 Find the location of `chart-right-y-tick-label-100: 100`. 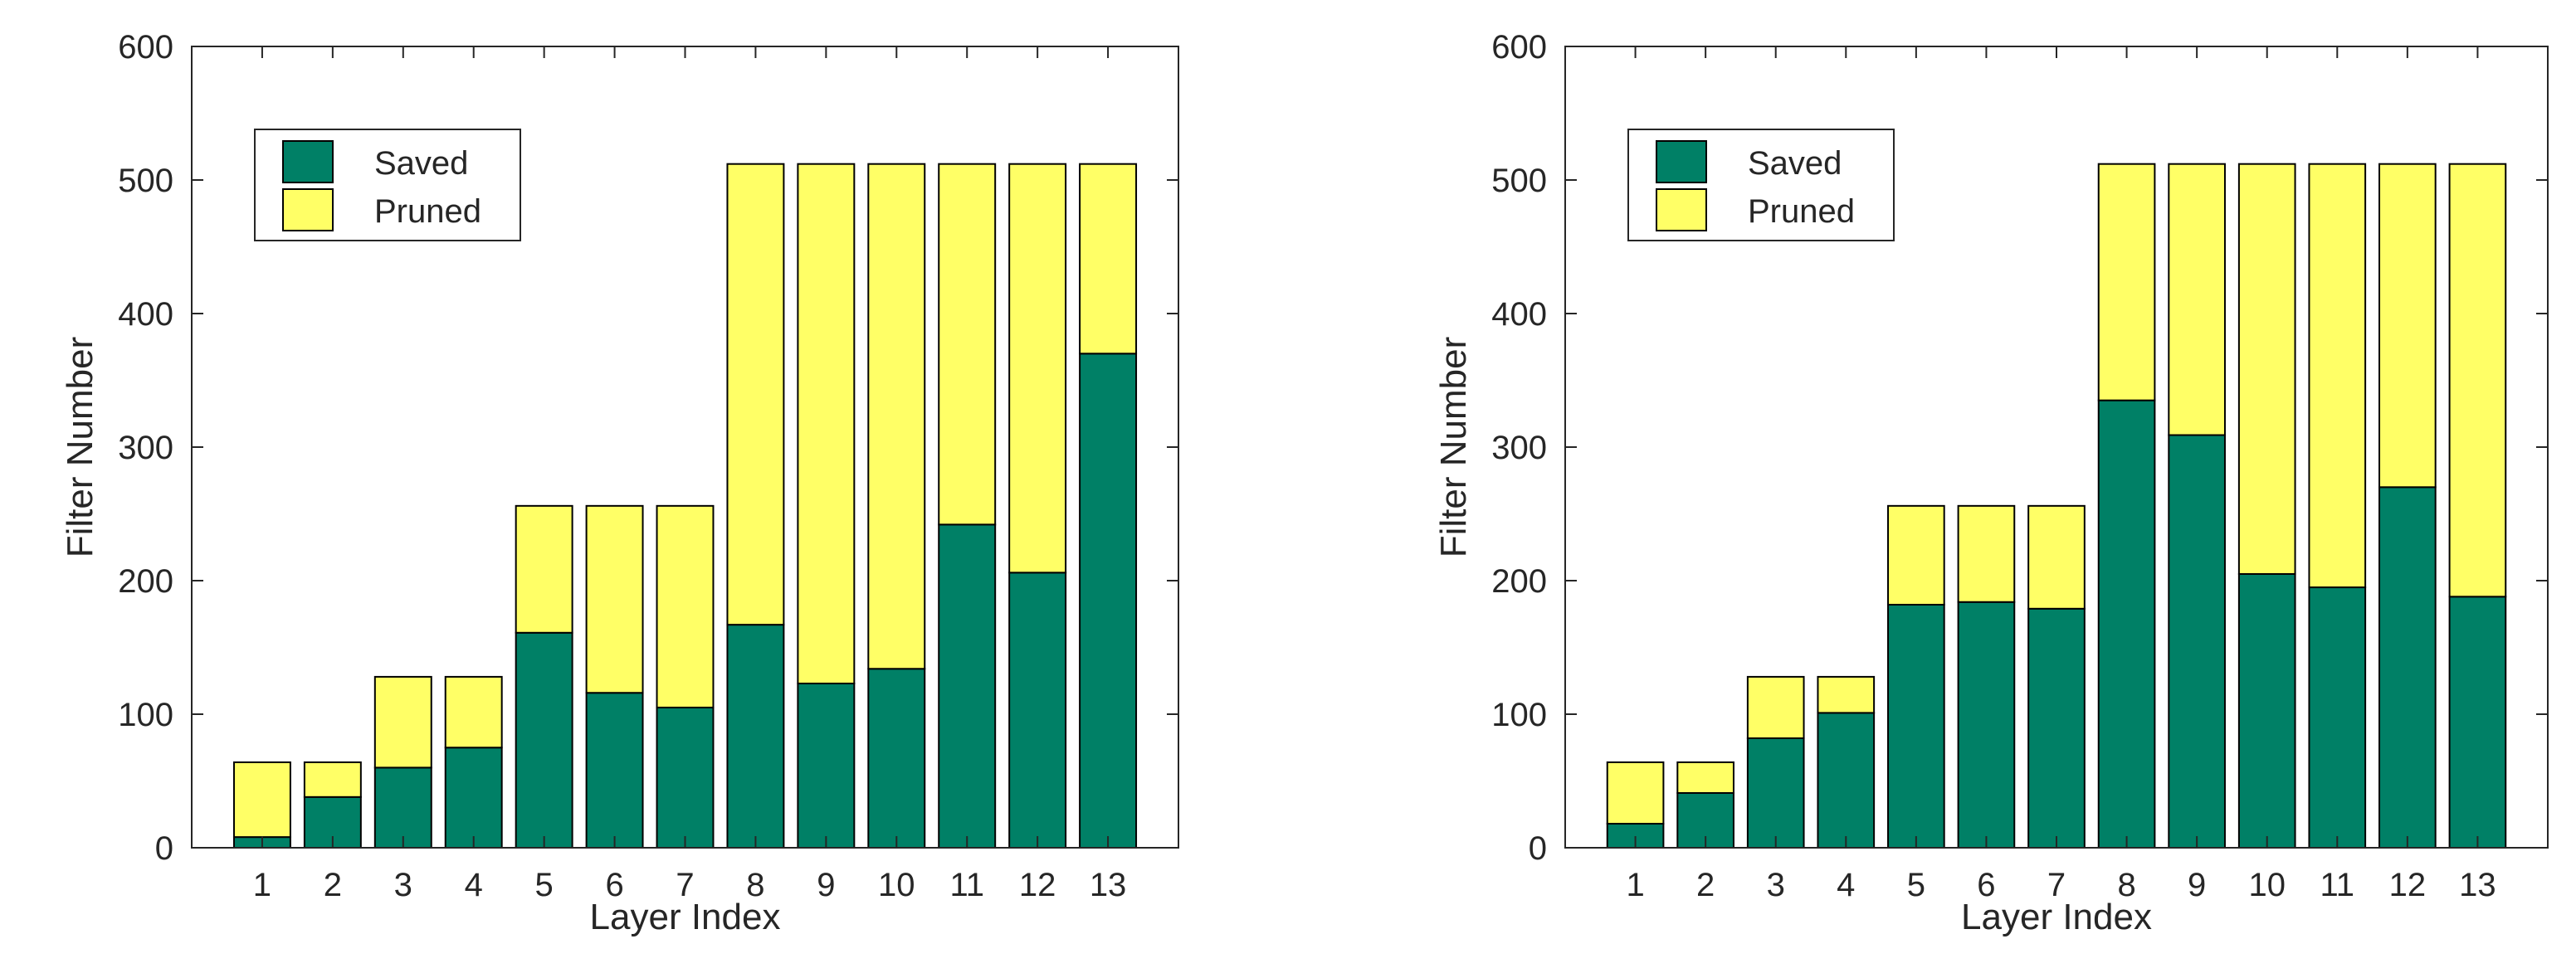

chart-right-y-tick-label-100: 100 is located at coordinates (1519, 715).